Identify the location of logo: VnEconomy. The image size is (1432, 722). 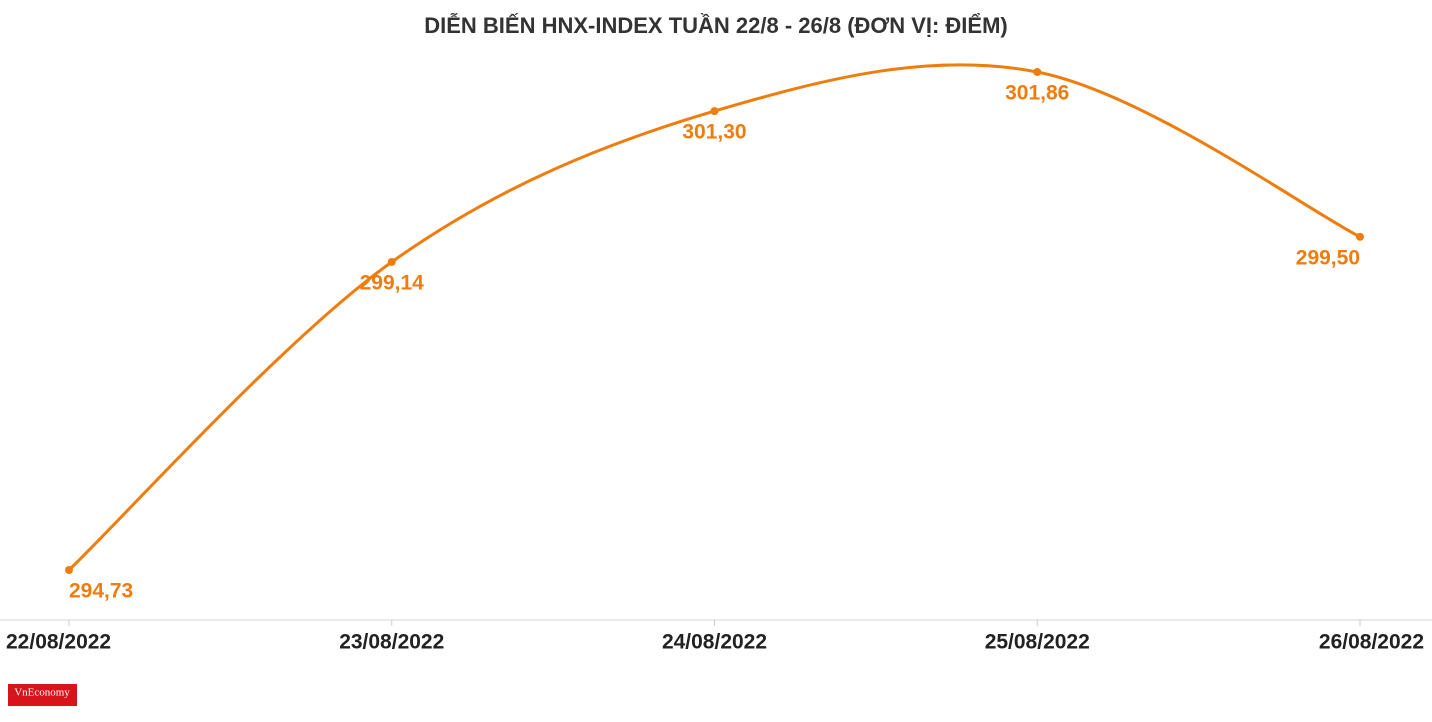
(42, 695).